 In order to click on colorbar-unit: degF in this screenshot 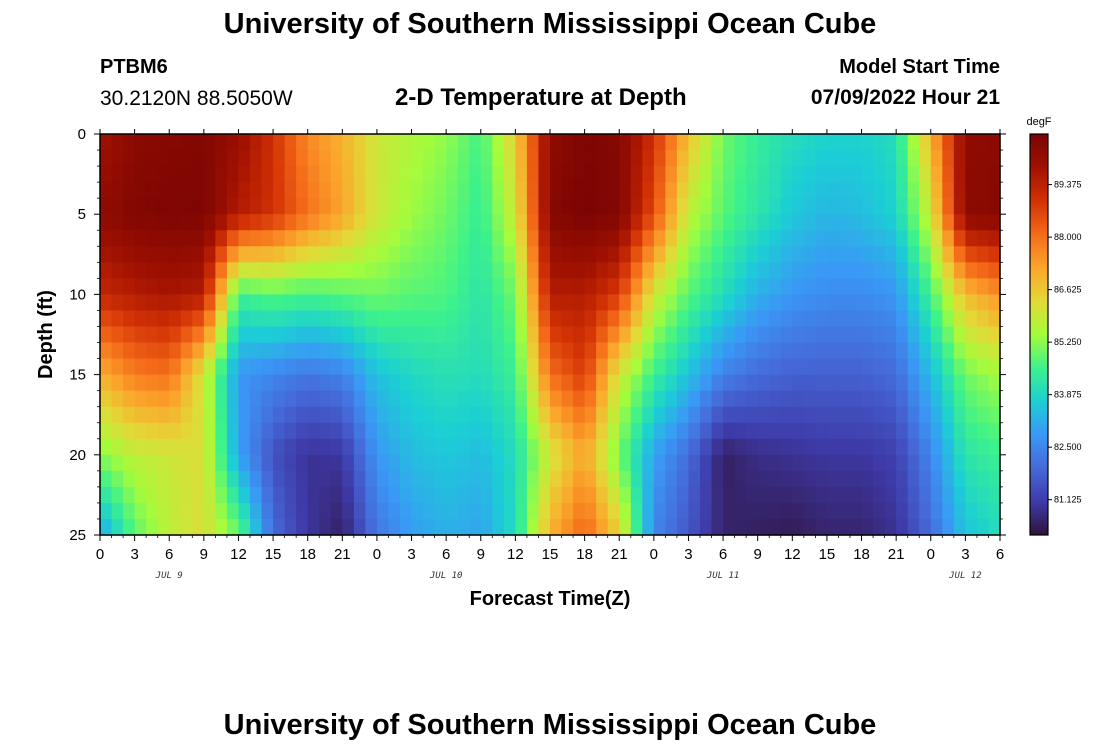, I will do `click(1038, 122)`.